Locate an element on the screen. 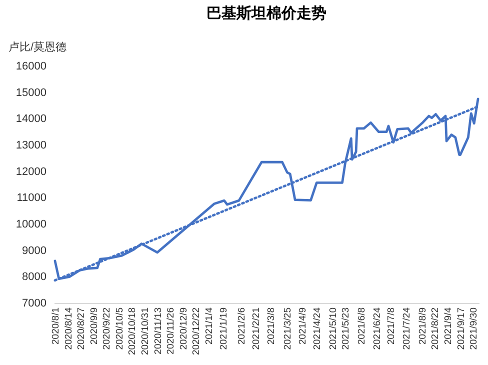  y-tick-label: 16000 is located at coordinates (31, 66).